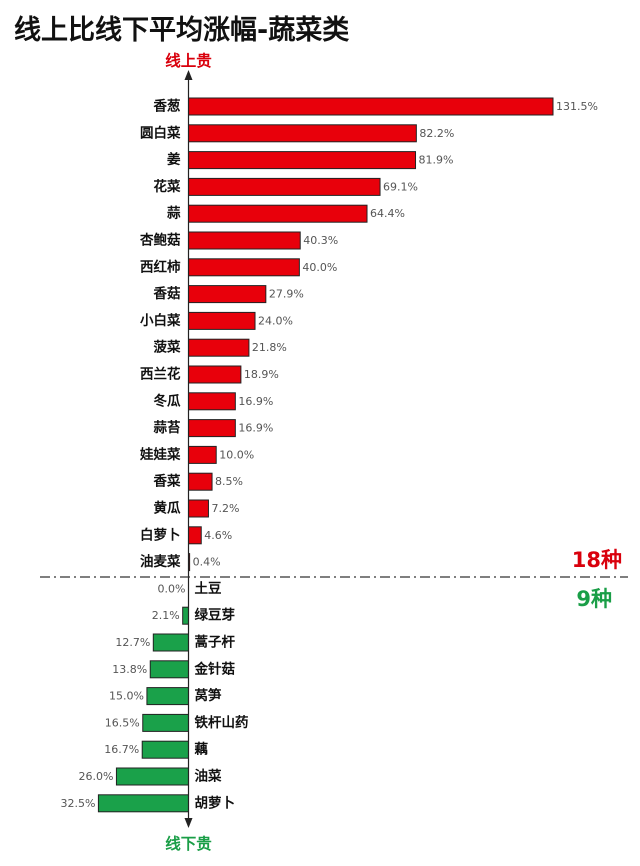 The height and width of the screenshot is (866, 640). What do you see at coordinates (594, 599) in the screenshot?
I see `count-lower-label: 9种` at bounding box center [594, 599].